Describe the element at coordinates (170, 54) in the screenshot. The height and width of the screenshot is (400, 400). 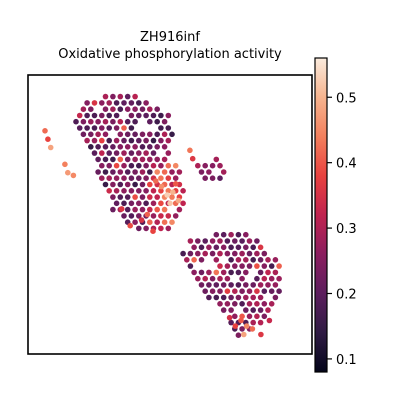
I see `chart-subtitle: Oxidative phosphorylation activity` at that location.